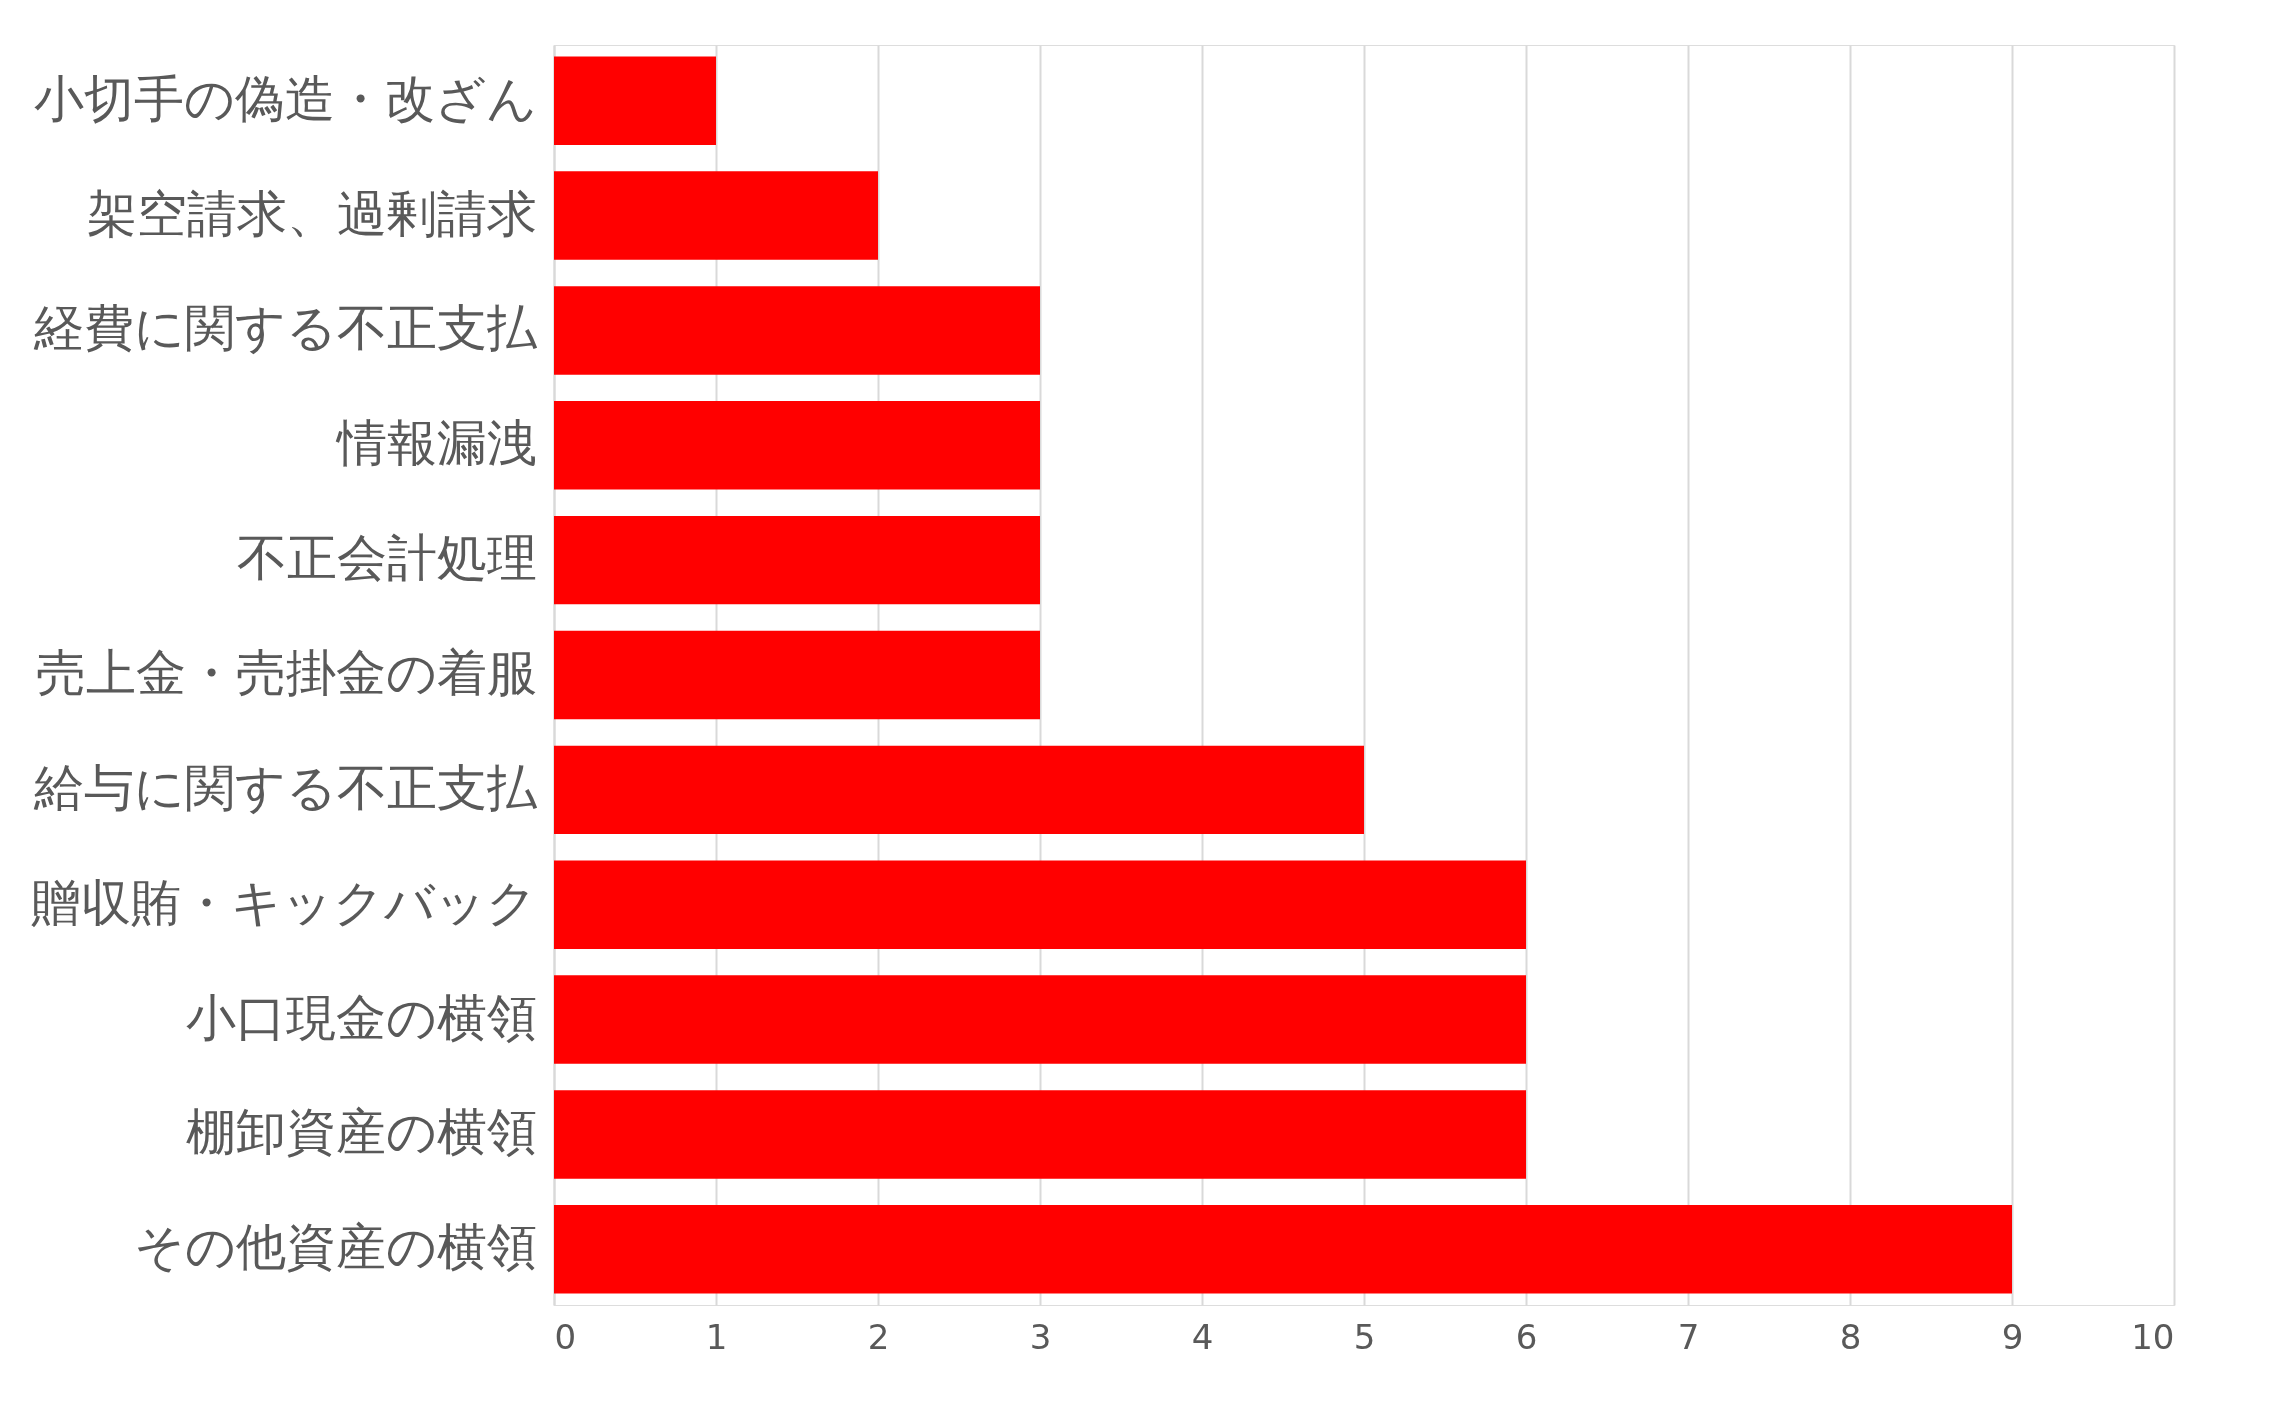 Image resolution: width=2291 pixels, height=1411 pixels. Describe the element at coordinates (878, 1336) in the screenshot. I see `x-tick-label: 2` at that location.